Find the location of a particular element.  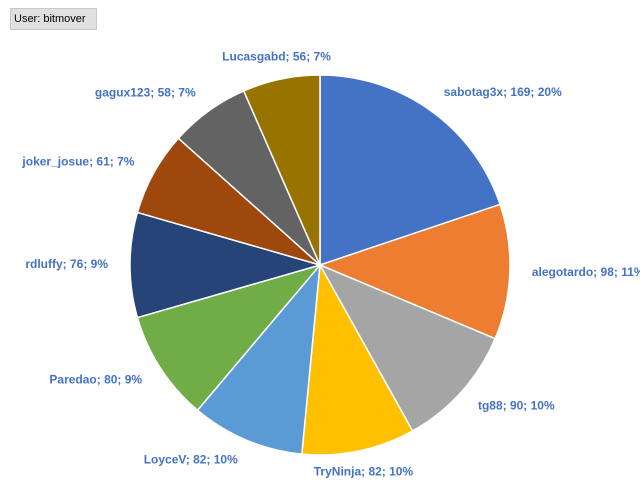

data-label: alegotardo; 98; 11% is located at coordinates (586, 272).